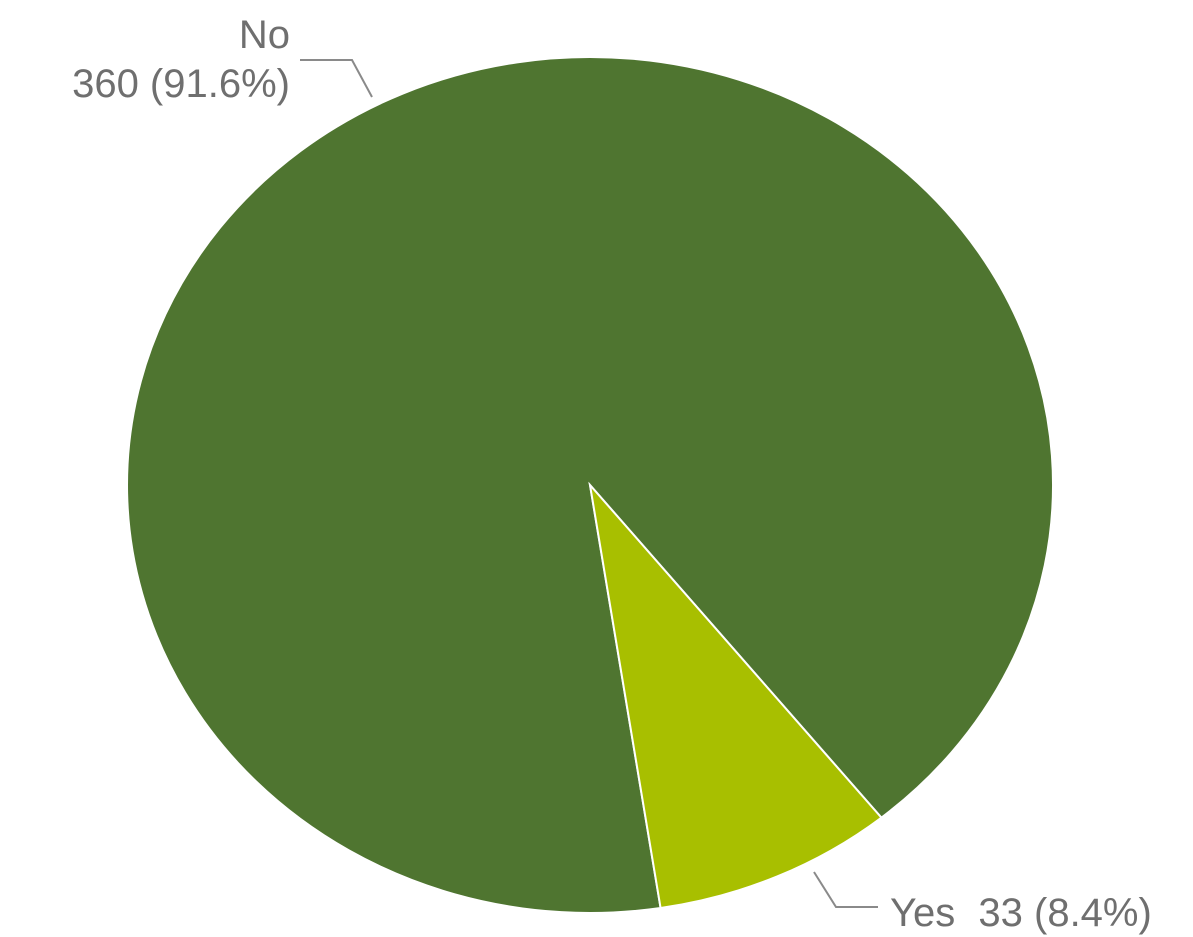 The height and width of the screenshot is (937, 1193). Describe the element at coordinates (264, 35) in the screenshot. I see `slice-label-no-name: No` at that location.